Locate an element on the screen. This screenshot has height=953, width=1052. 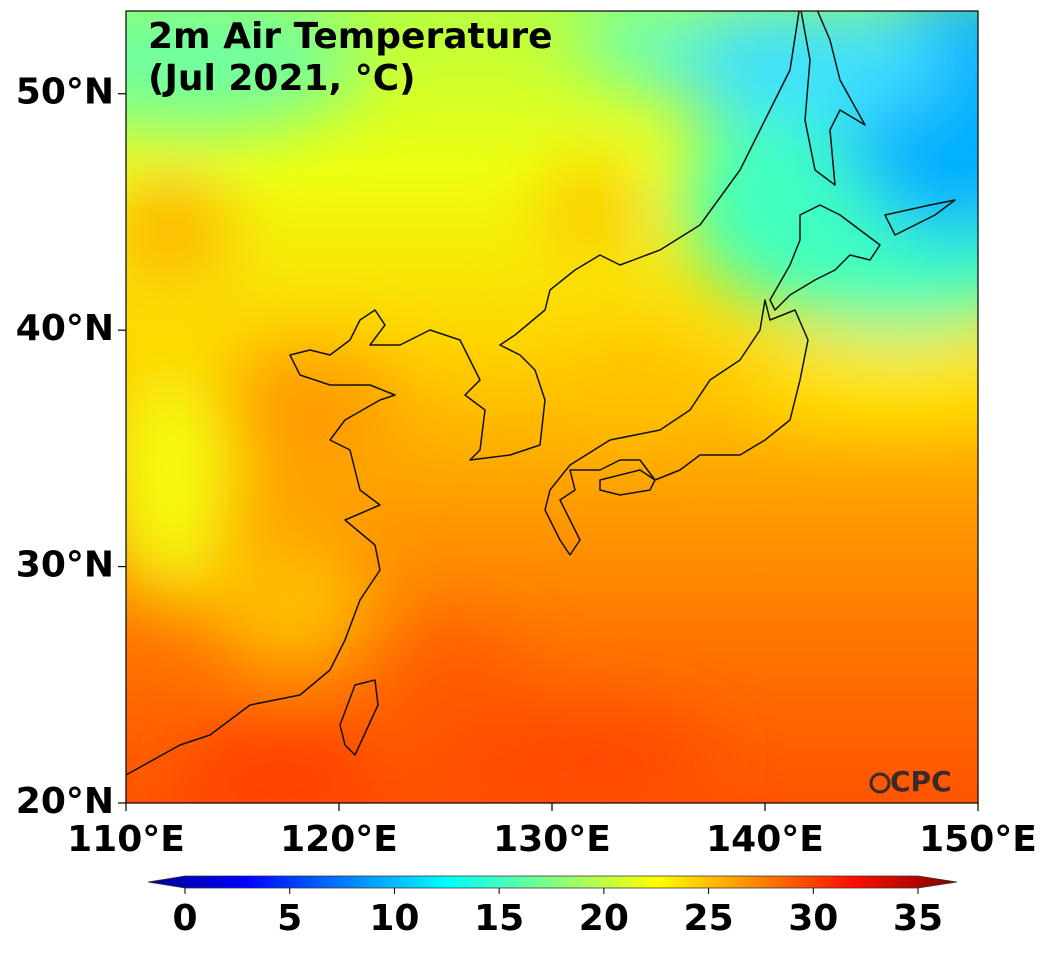
y-tick-label: 20°N is located at coordinates (65, 801).